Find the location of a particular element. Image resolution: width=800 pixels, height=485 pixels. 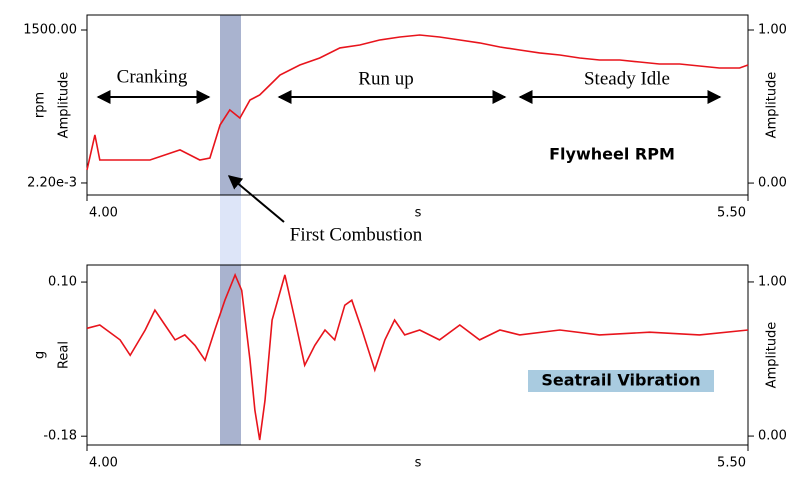

title-background is located at coordinates (621, 381).